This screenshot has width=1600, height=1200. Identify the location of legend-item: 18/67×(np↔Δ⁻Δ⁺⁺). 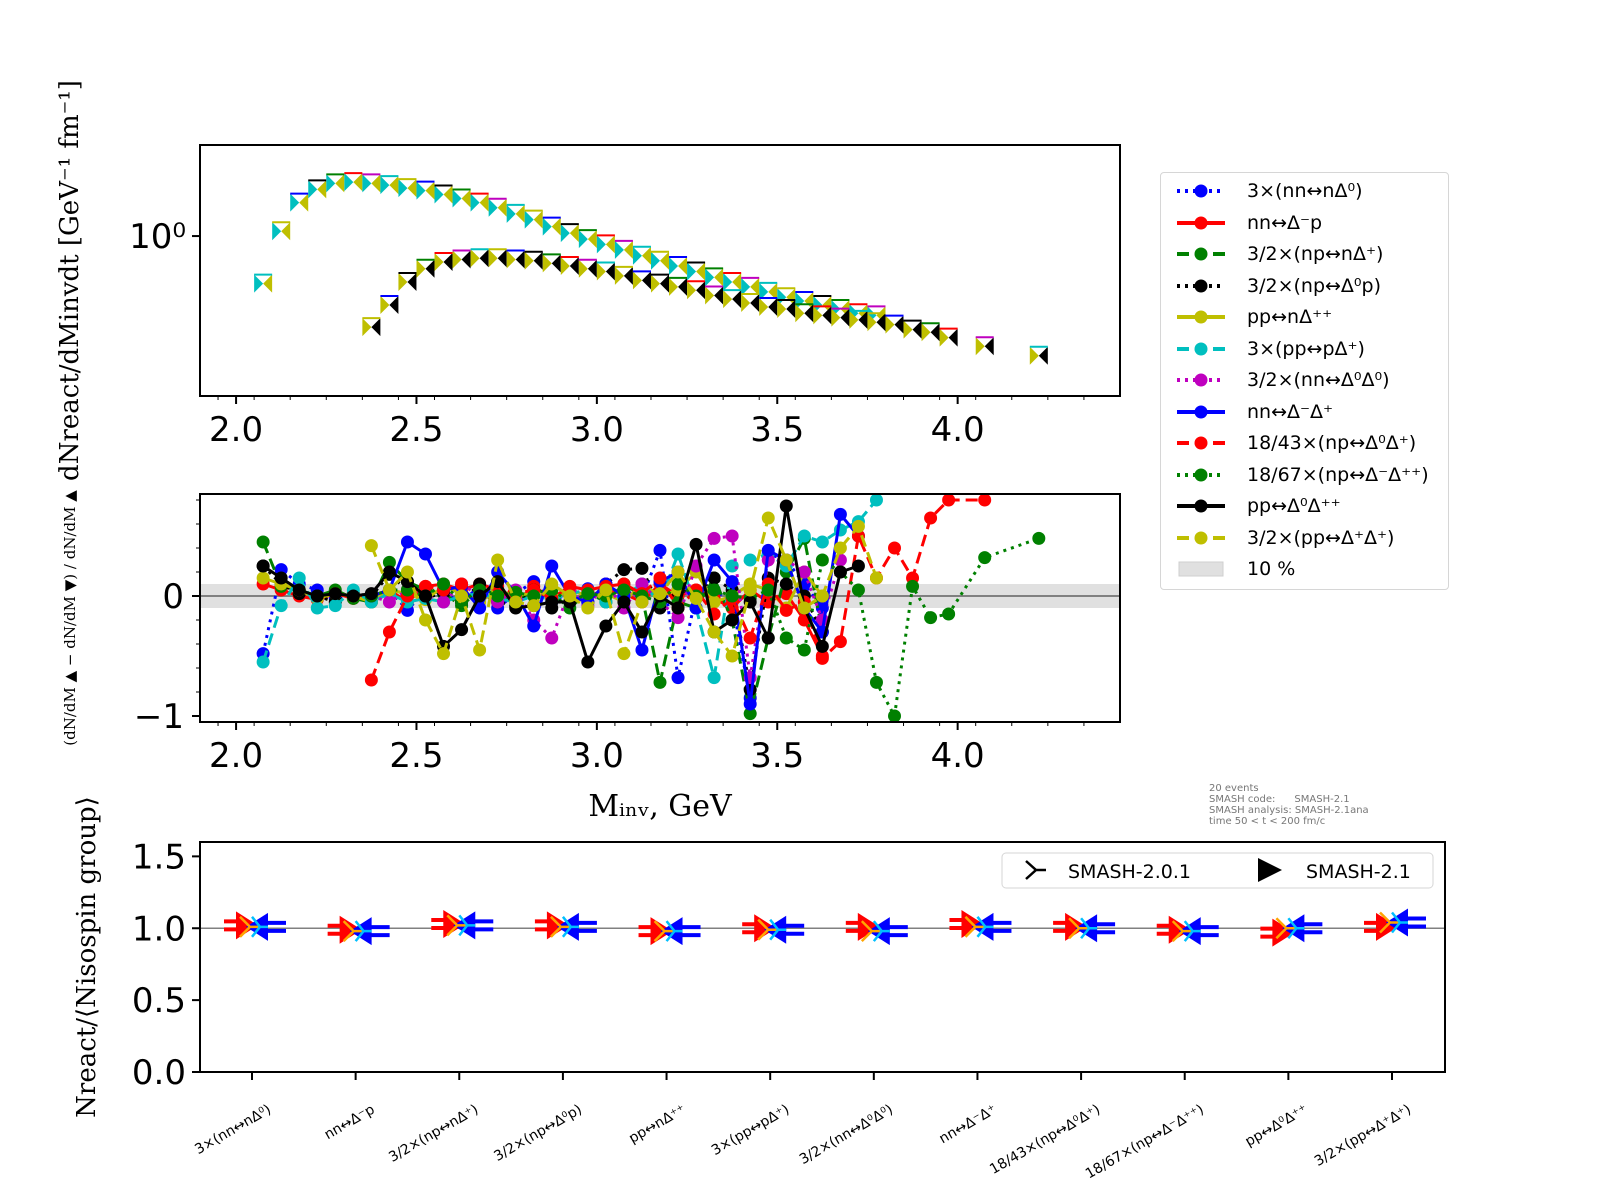
(1295, 475).